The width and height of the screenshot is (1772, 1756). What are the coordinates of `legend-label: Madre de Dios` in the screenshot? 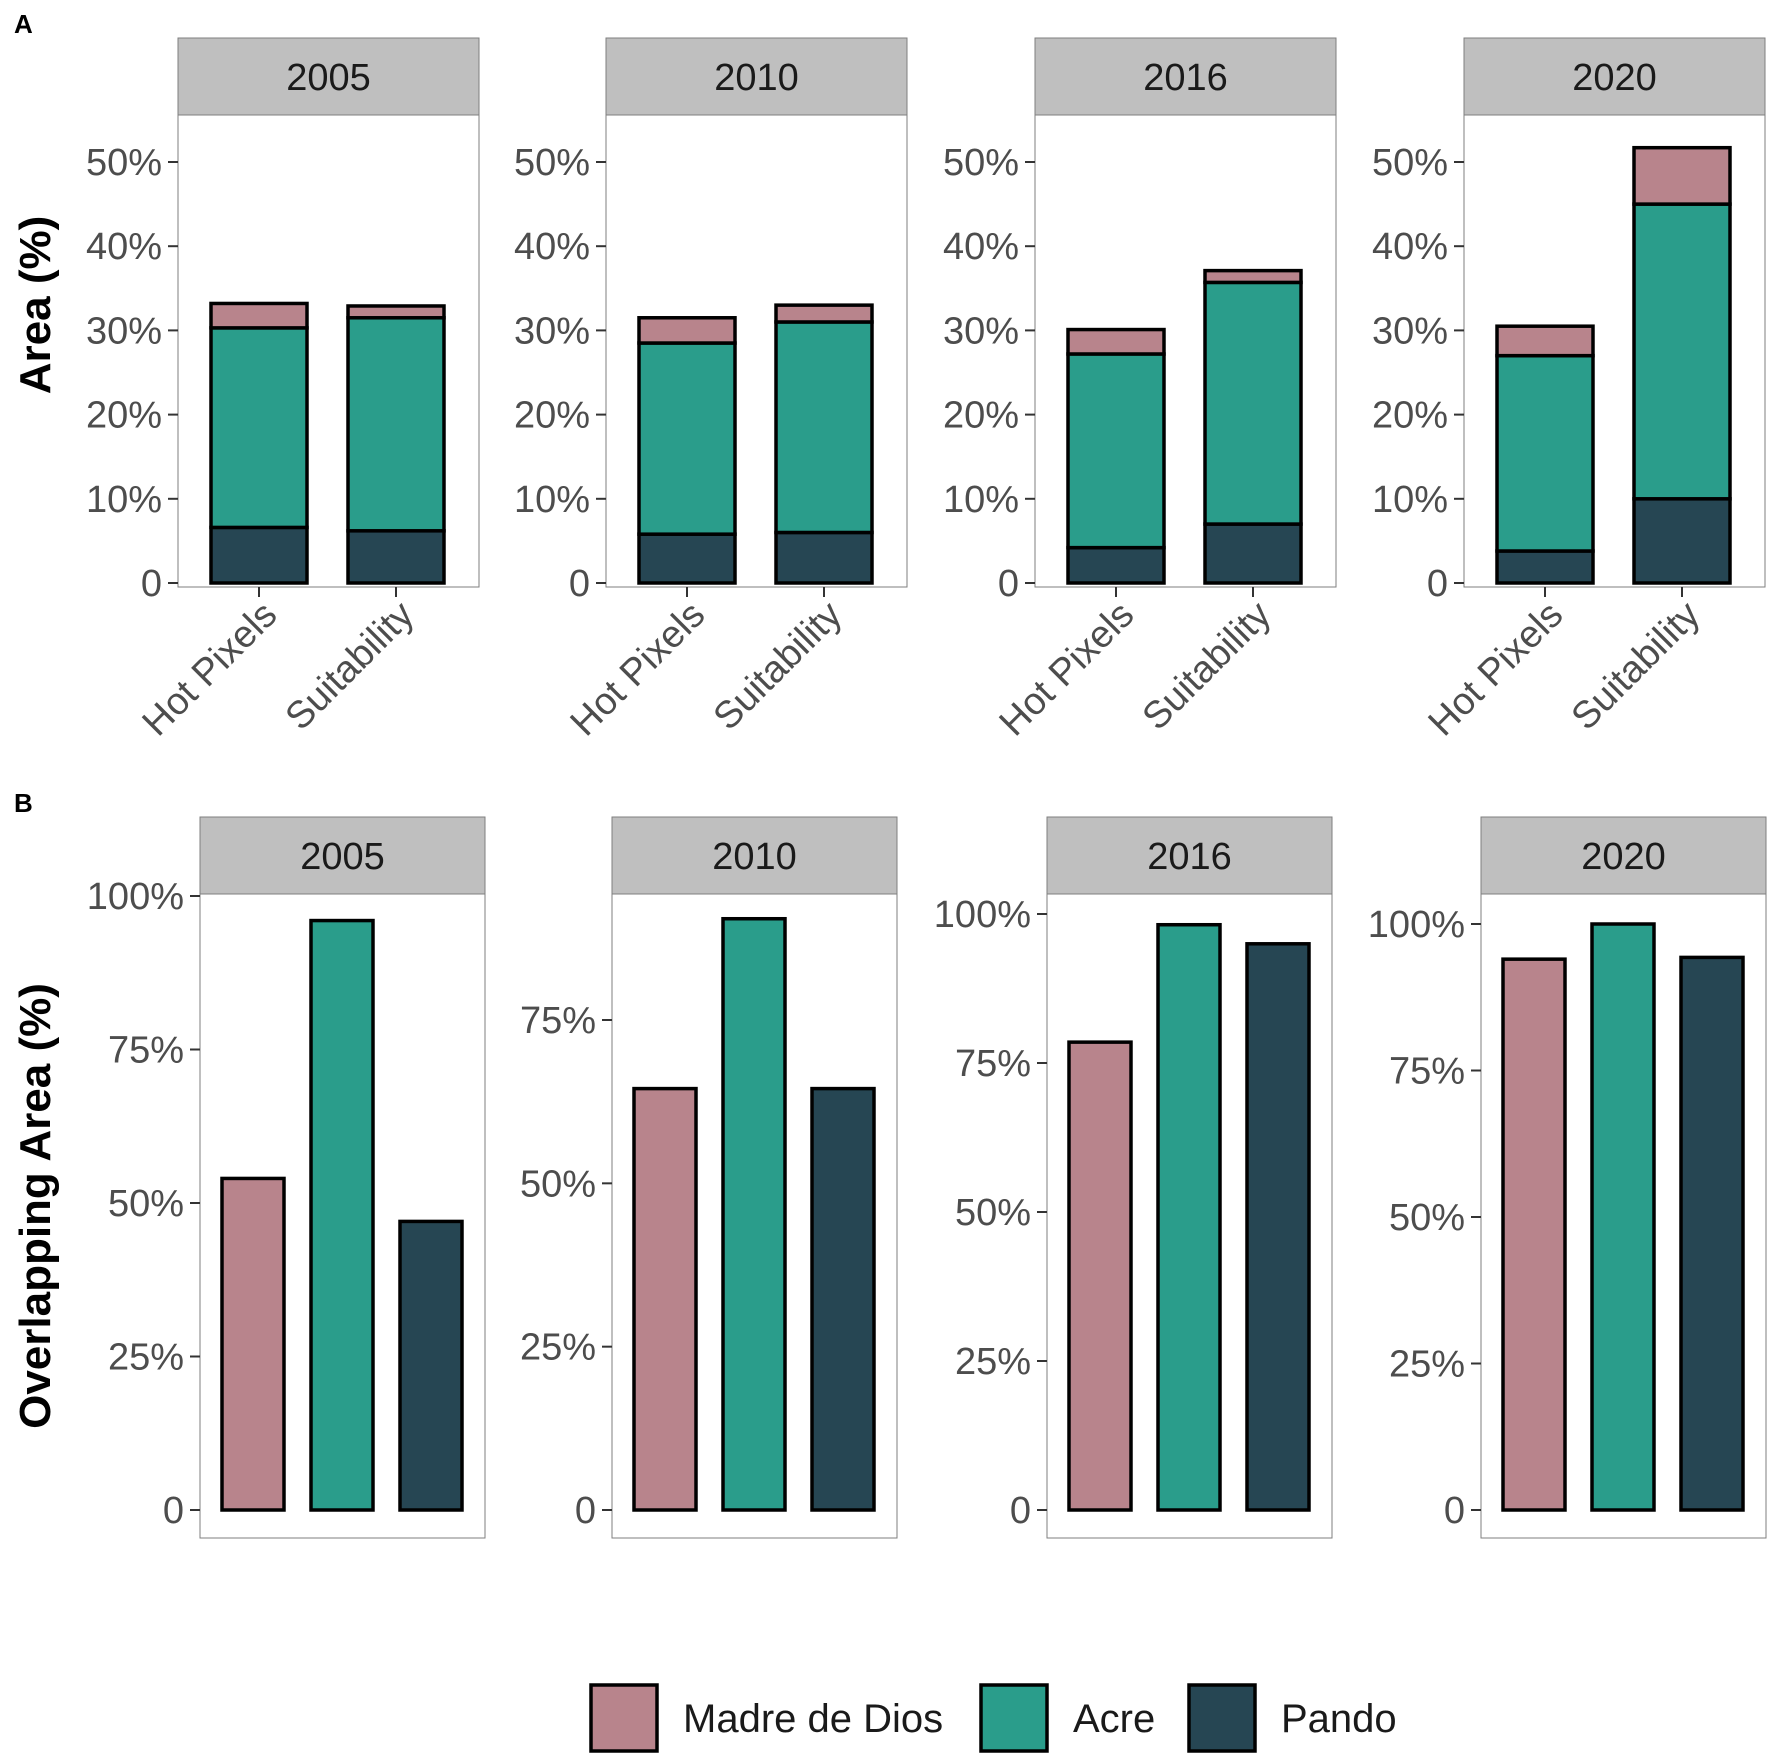 It's located at (813, 1719).